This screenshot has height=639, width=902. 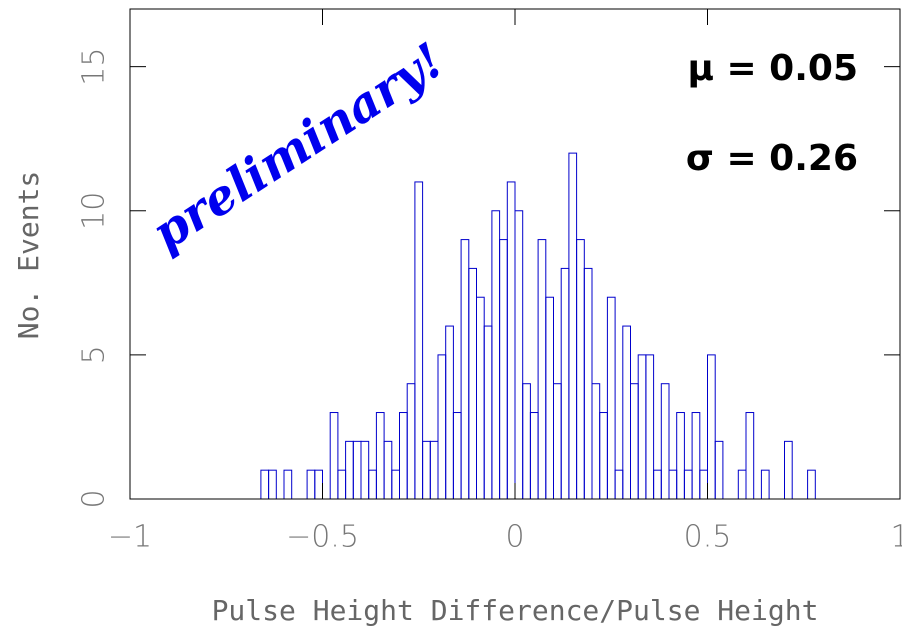 I want to click on y-axis-label: No. Events, so click(x=28, y=255).